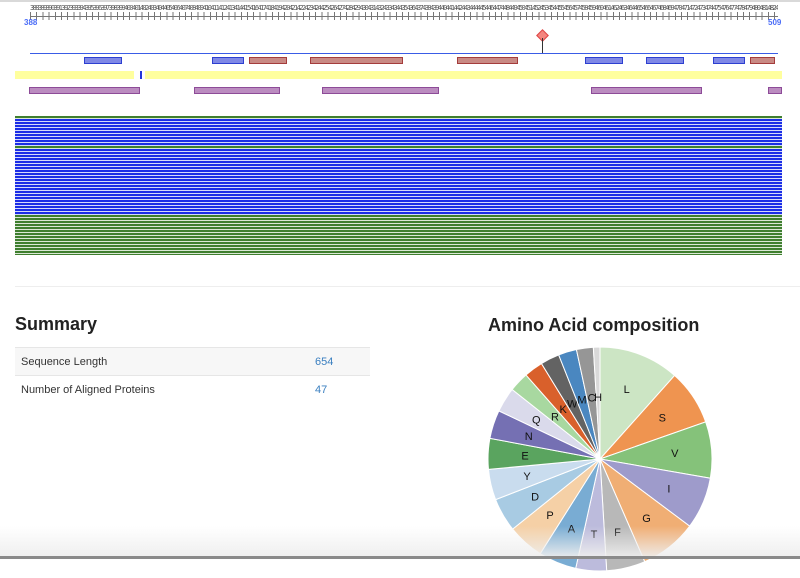  I want to click on ruler-axis, so click(404, 16).